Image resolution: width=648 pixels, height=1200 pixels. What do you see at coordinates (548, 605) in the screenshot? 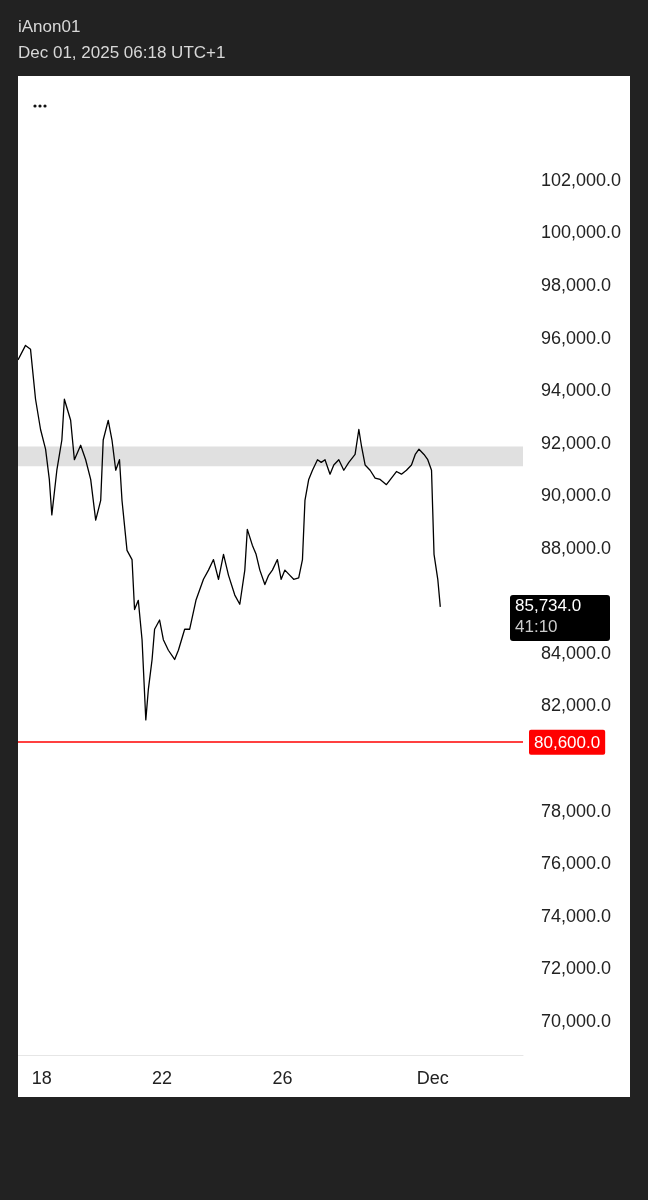
I see `annotation: 85,734.0` at bounding box center [548, 605].